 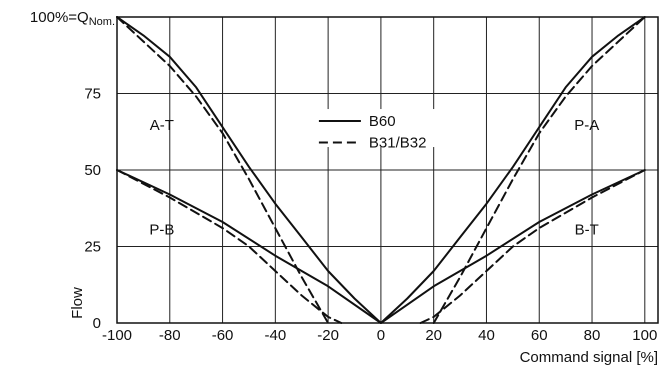 I want to click on region-label: B-T, so click(x=587, y=229).